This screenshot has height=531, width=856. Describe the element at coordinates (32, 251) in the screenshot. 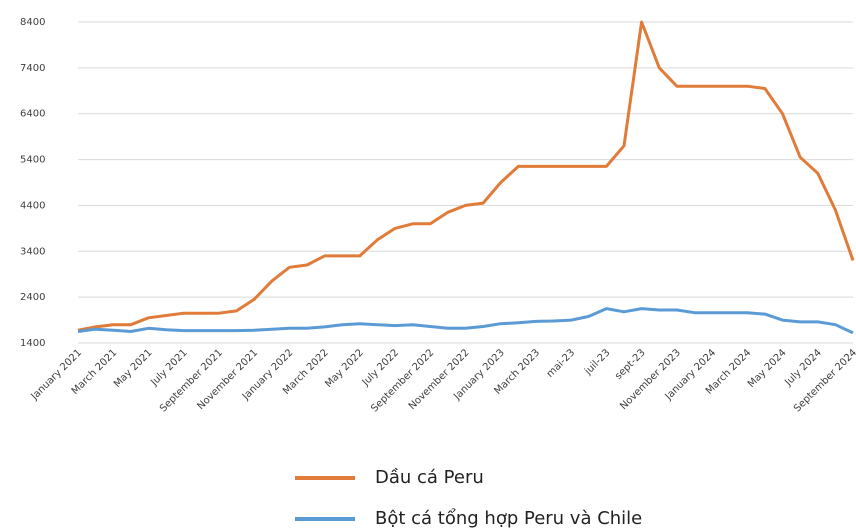

I see `y-tick-label: 3400` at that location.